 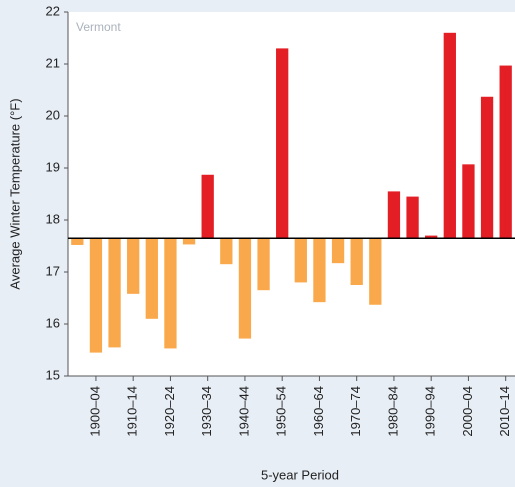 What do you see at coordinates (98, 27) in the screenshot?
I see `chart-subtitle: Vermont` at bounding box center [98, 27].